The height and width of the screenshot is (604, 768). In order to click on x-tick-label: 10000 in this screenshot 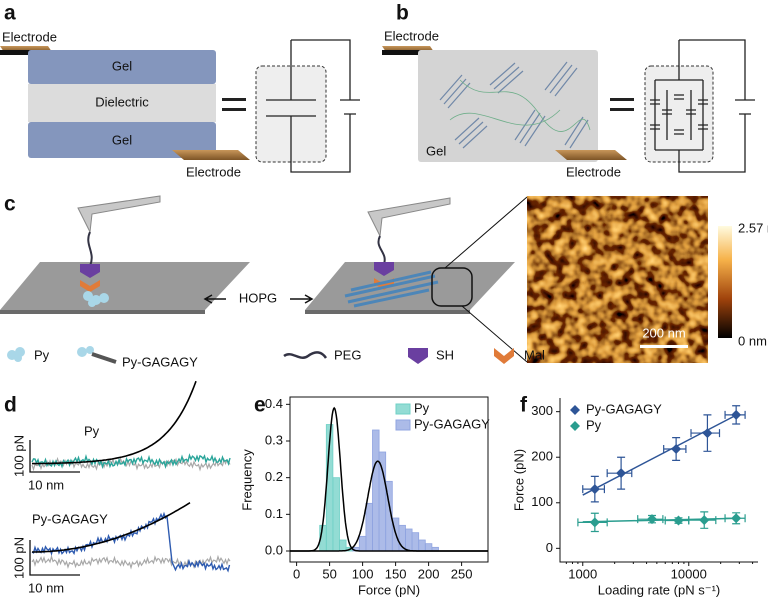, I will do `click(689, 573)`.